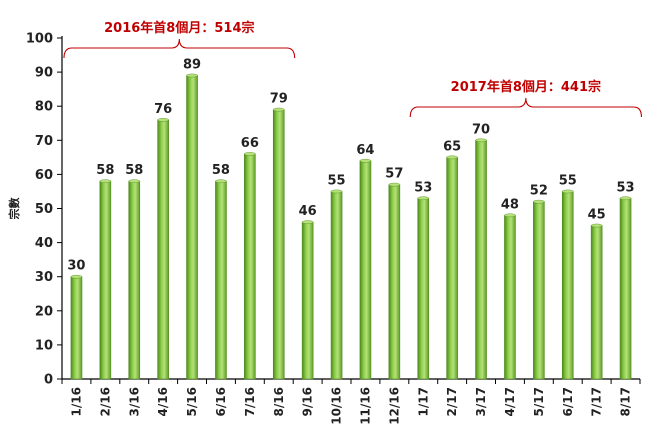 This screenshot has width=656, height=433. Describe the element at coordinates (250, 143) in the screenshot. I see `data-label: 66` at that location.